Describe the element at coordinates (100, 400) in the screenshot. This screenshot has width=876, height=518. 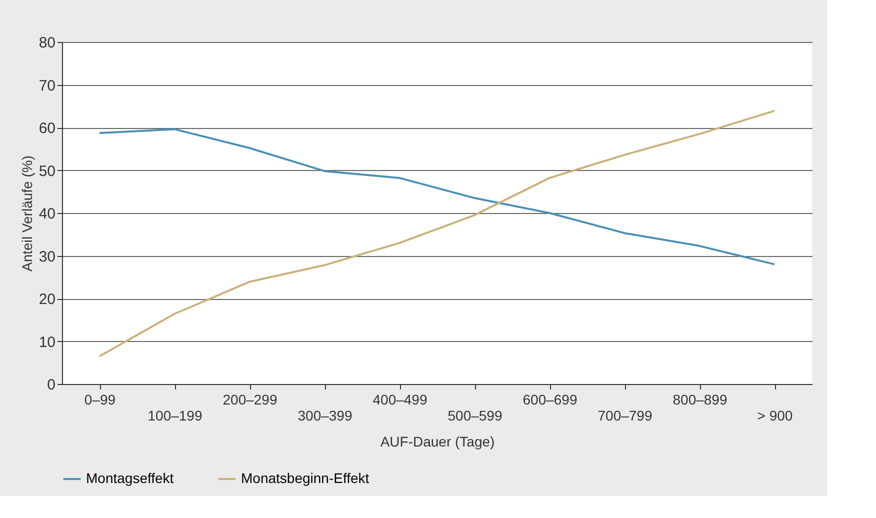
I see `x-tick-label: 0–99` at that location.